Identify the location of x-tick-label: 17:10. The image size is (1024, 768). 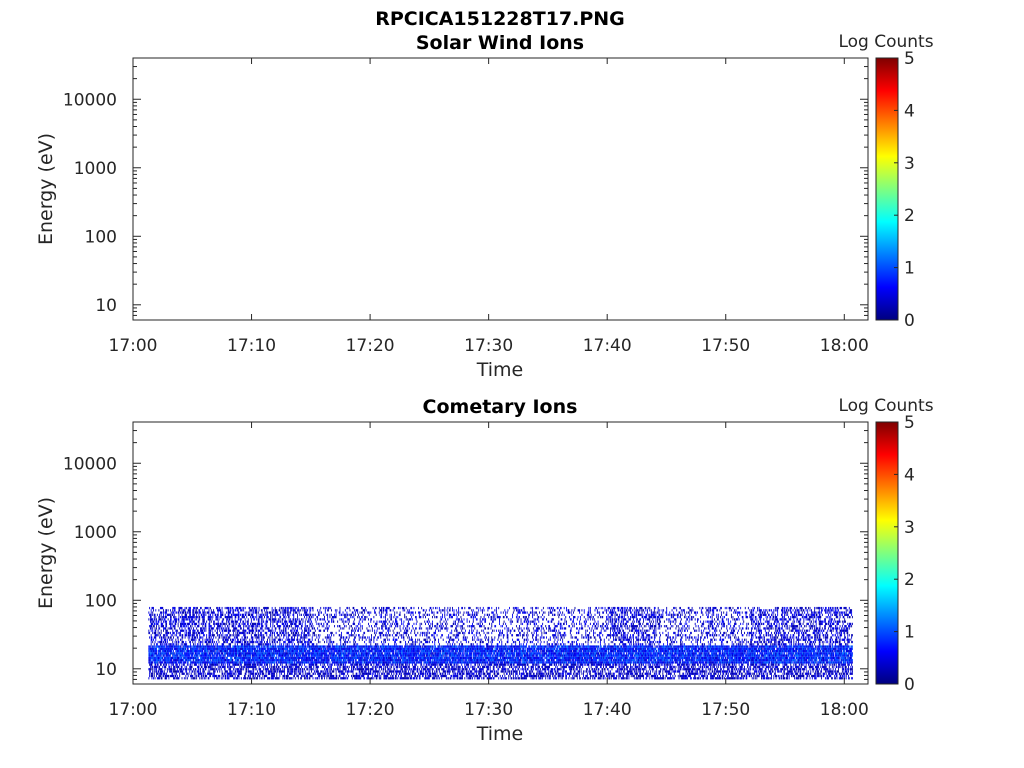
(251, 346).